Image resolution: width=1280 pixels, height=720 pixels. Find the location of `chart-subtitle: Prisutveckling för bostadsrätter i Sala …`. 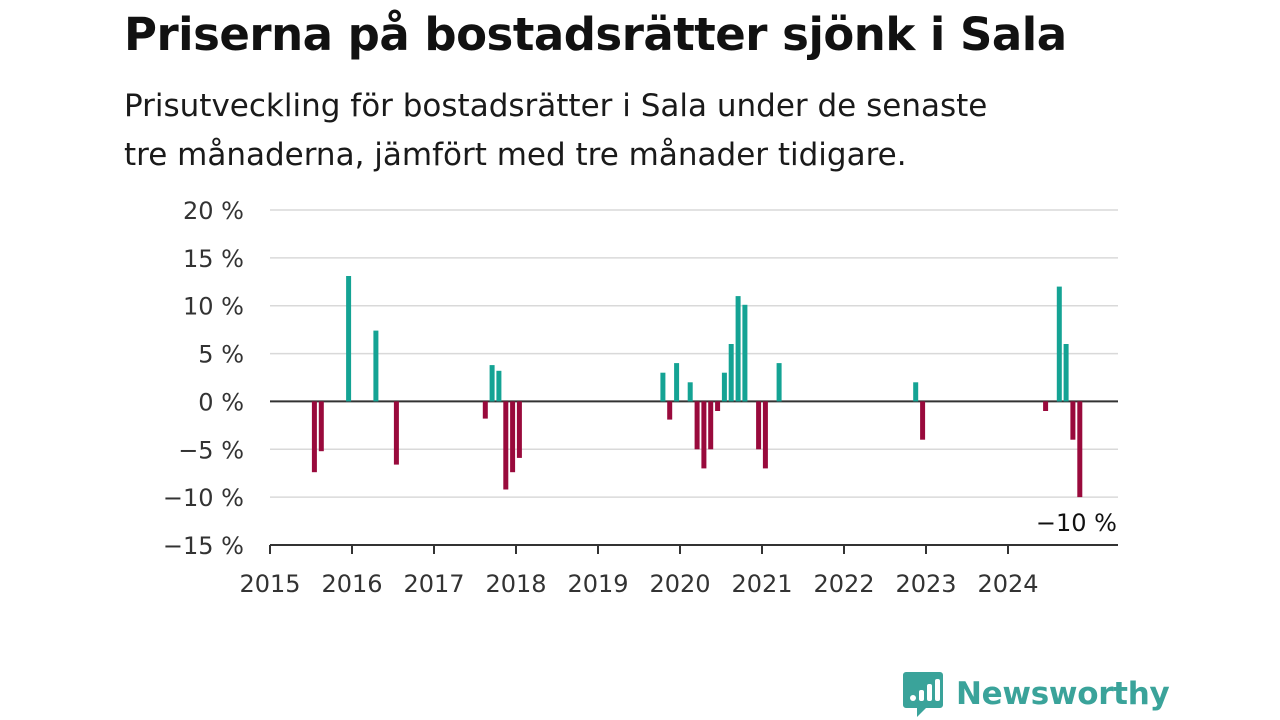

chart-subtitle: Prisutveckling för bostadsrätter i Sala … is located at coordinates (654, 131).